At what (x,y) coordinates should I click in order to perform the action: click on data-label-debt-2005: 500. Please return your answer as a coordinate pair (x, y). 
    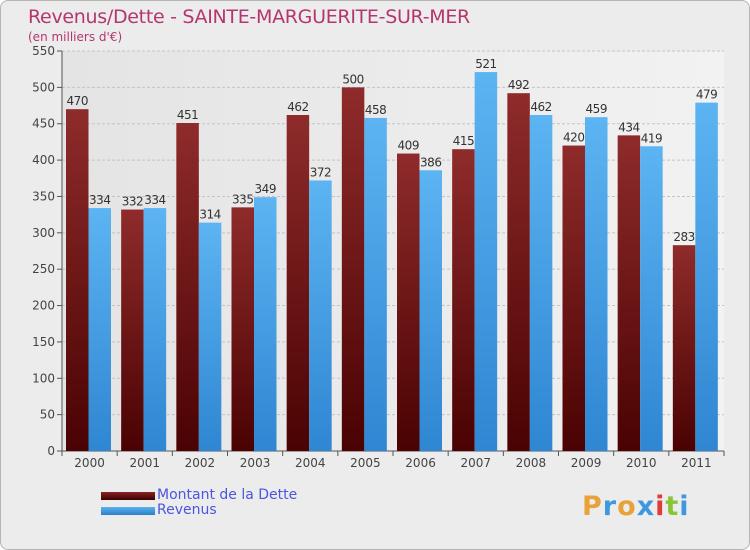
    Looking at the image, I should click on (352, 79).